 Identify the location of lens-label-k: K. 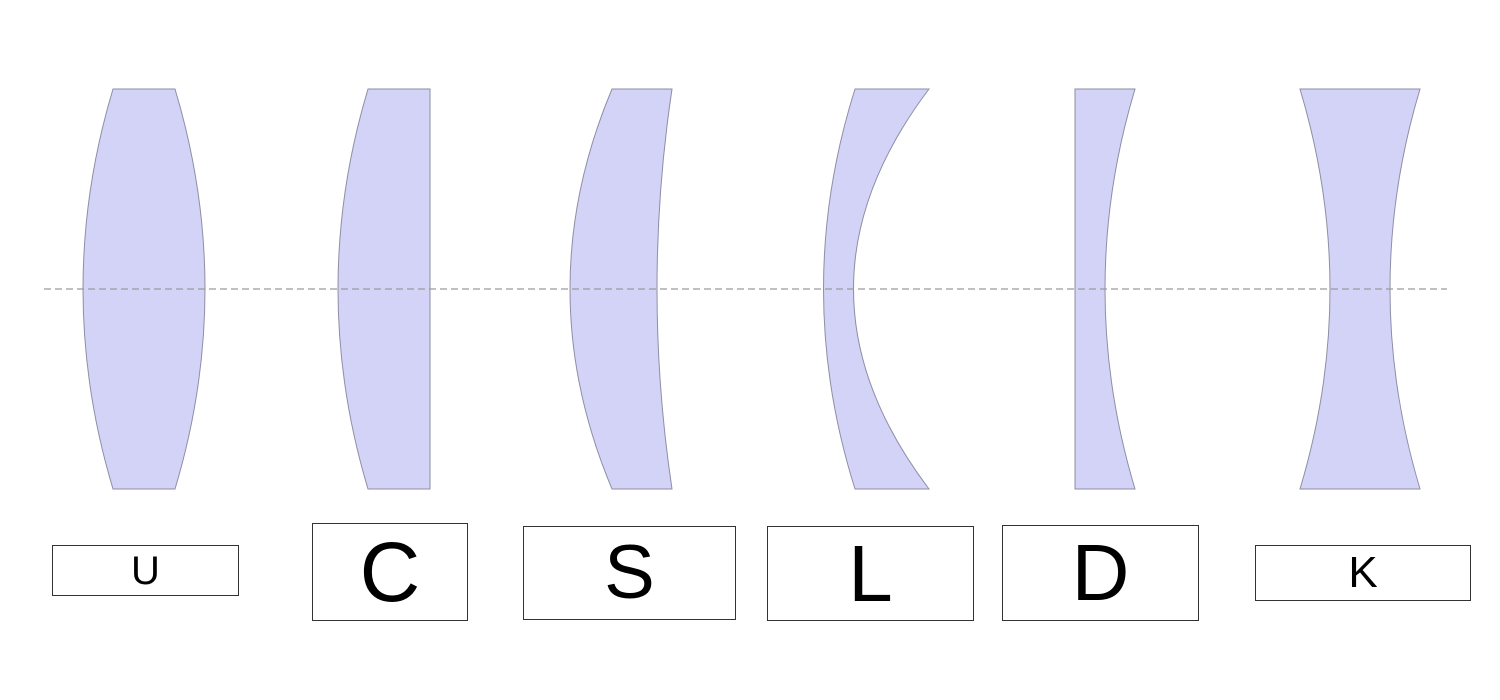
(1363, 573).